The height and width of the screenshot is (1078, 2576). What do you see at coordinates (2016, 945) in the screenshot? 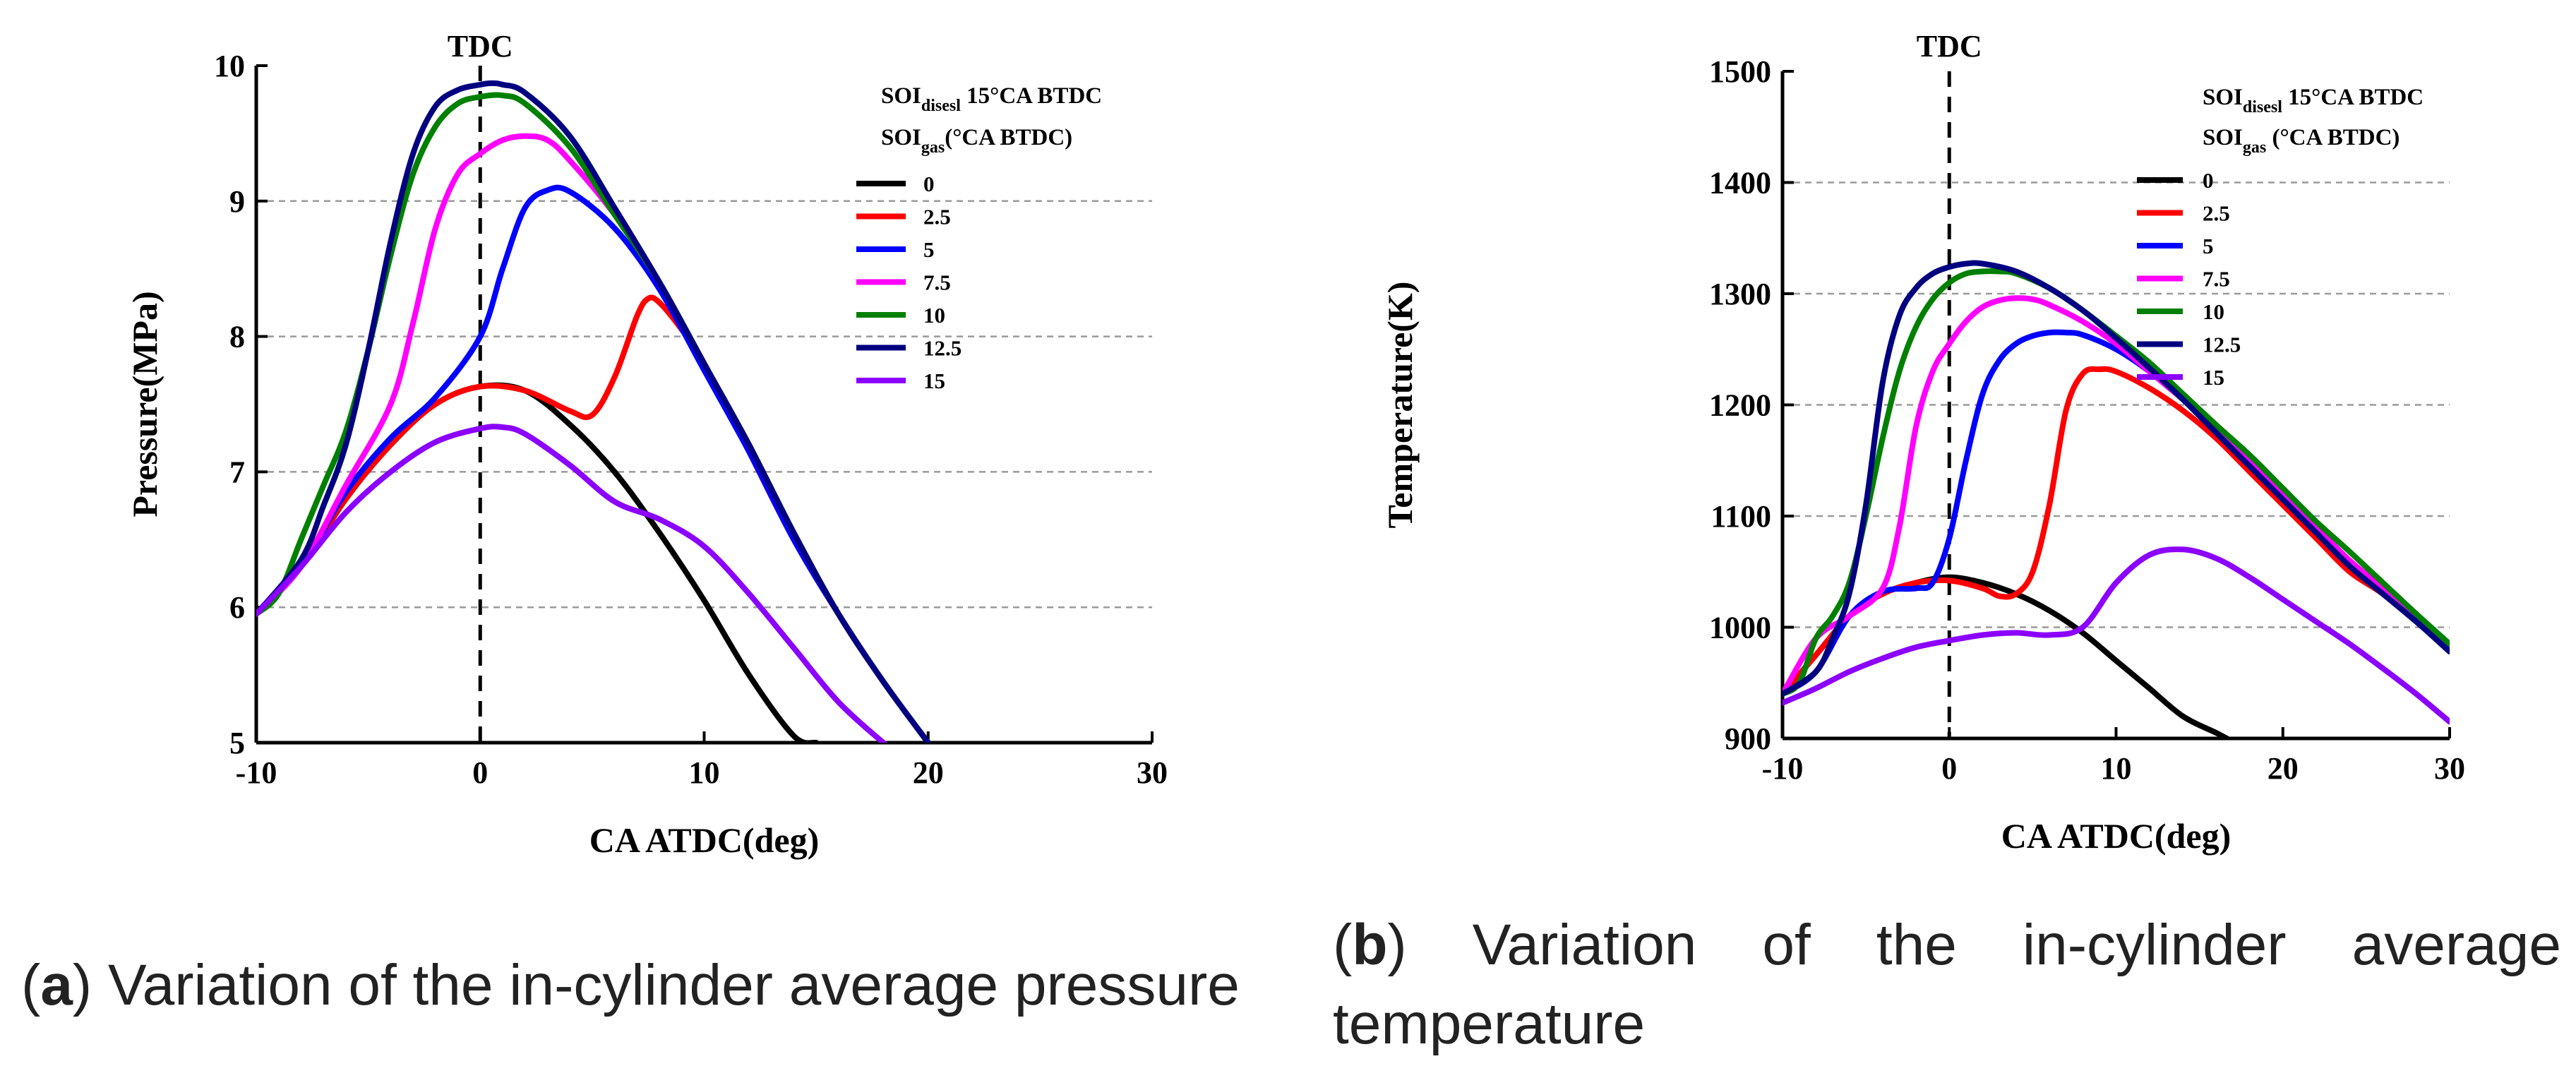
I see `caption-b-line1: Variation of the in-cylinder average` at bounding box center [2016, 945].